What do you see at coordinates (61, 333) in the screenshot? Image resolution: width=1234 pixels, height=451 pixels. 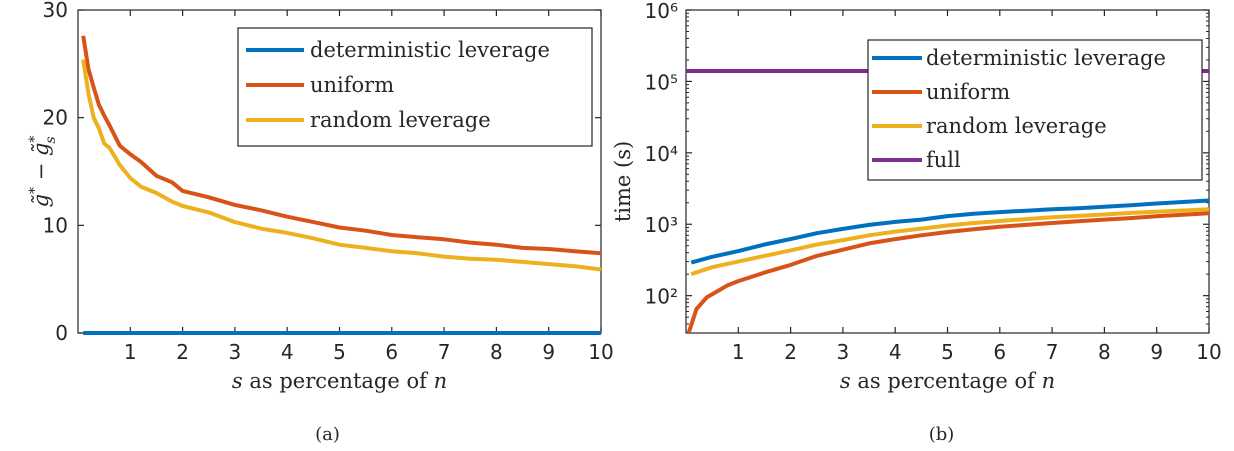 I see `y-tick-label: 0` at bounding box center [61, 333].